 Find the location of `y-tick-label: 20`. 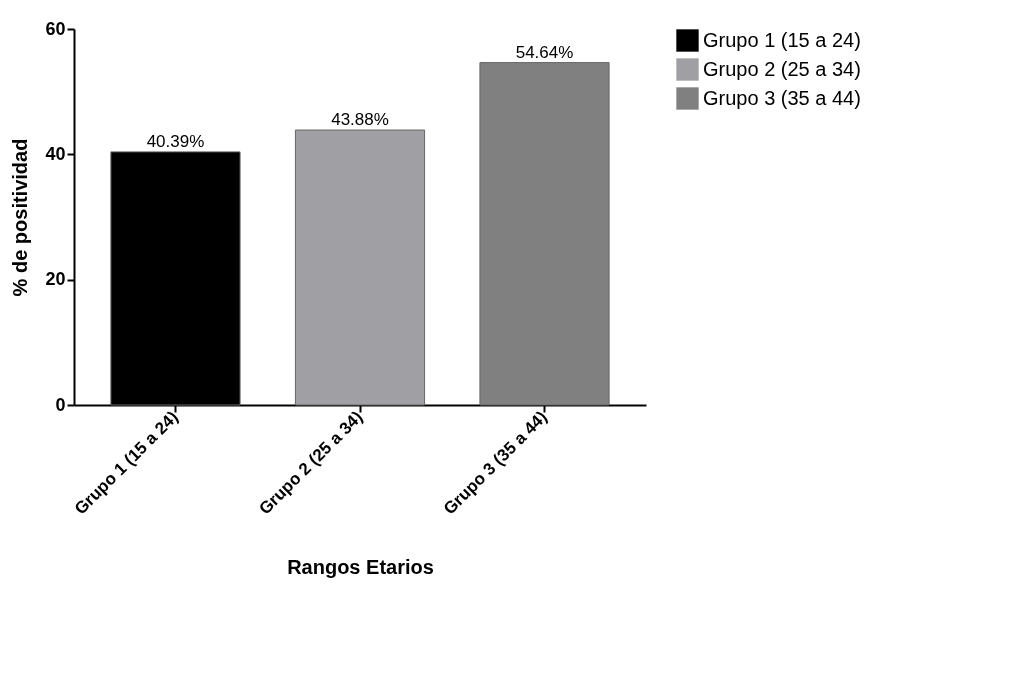

y-tick-label: 20 is located at coordinates (55, 279).